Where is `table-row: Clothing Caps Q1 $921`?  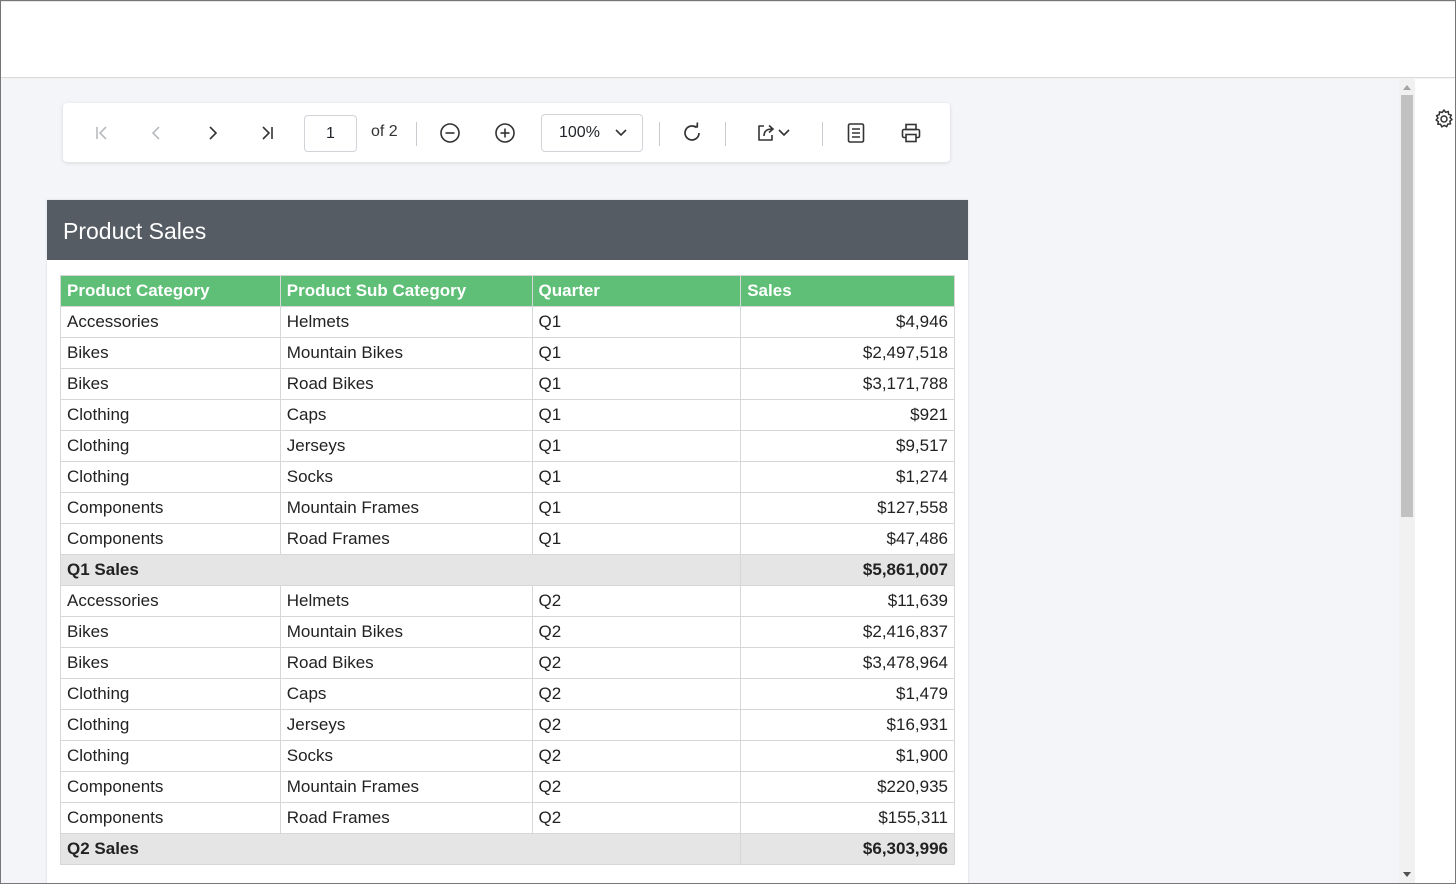 table-row: Clothing Caps Q1 $921 is located at coordinates (507, 415).